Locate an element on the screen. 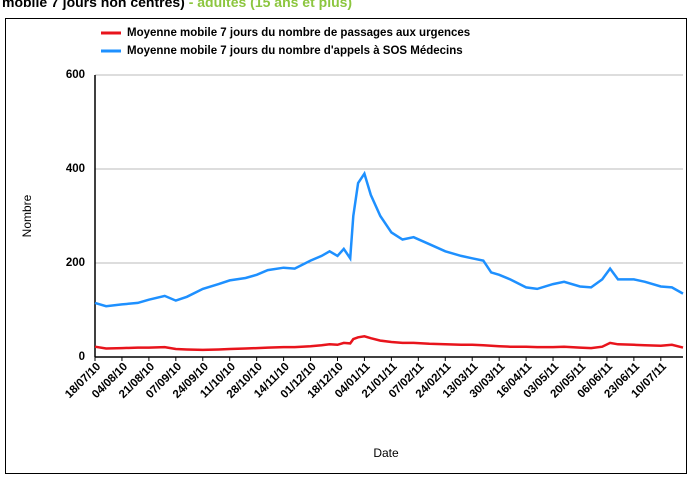  x-axis-label: Date is located at coordinates (386, 453).